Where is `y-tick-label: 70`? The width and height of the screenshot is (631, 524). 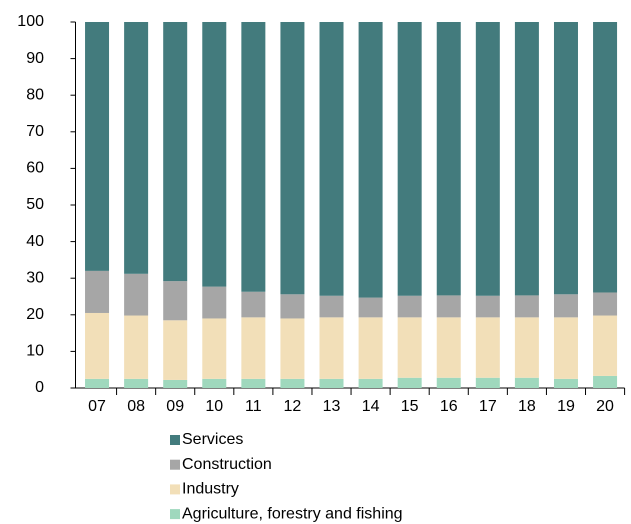
y-tick-label: 70 is located at coordinates (35, 131).